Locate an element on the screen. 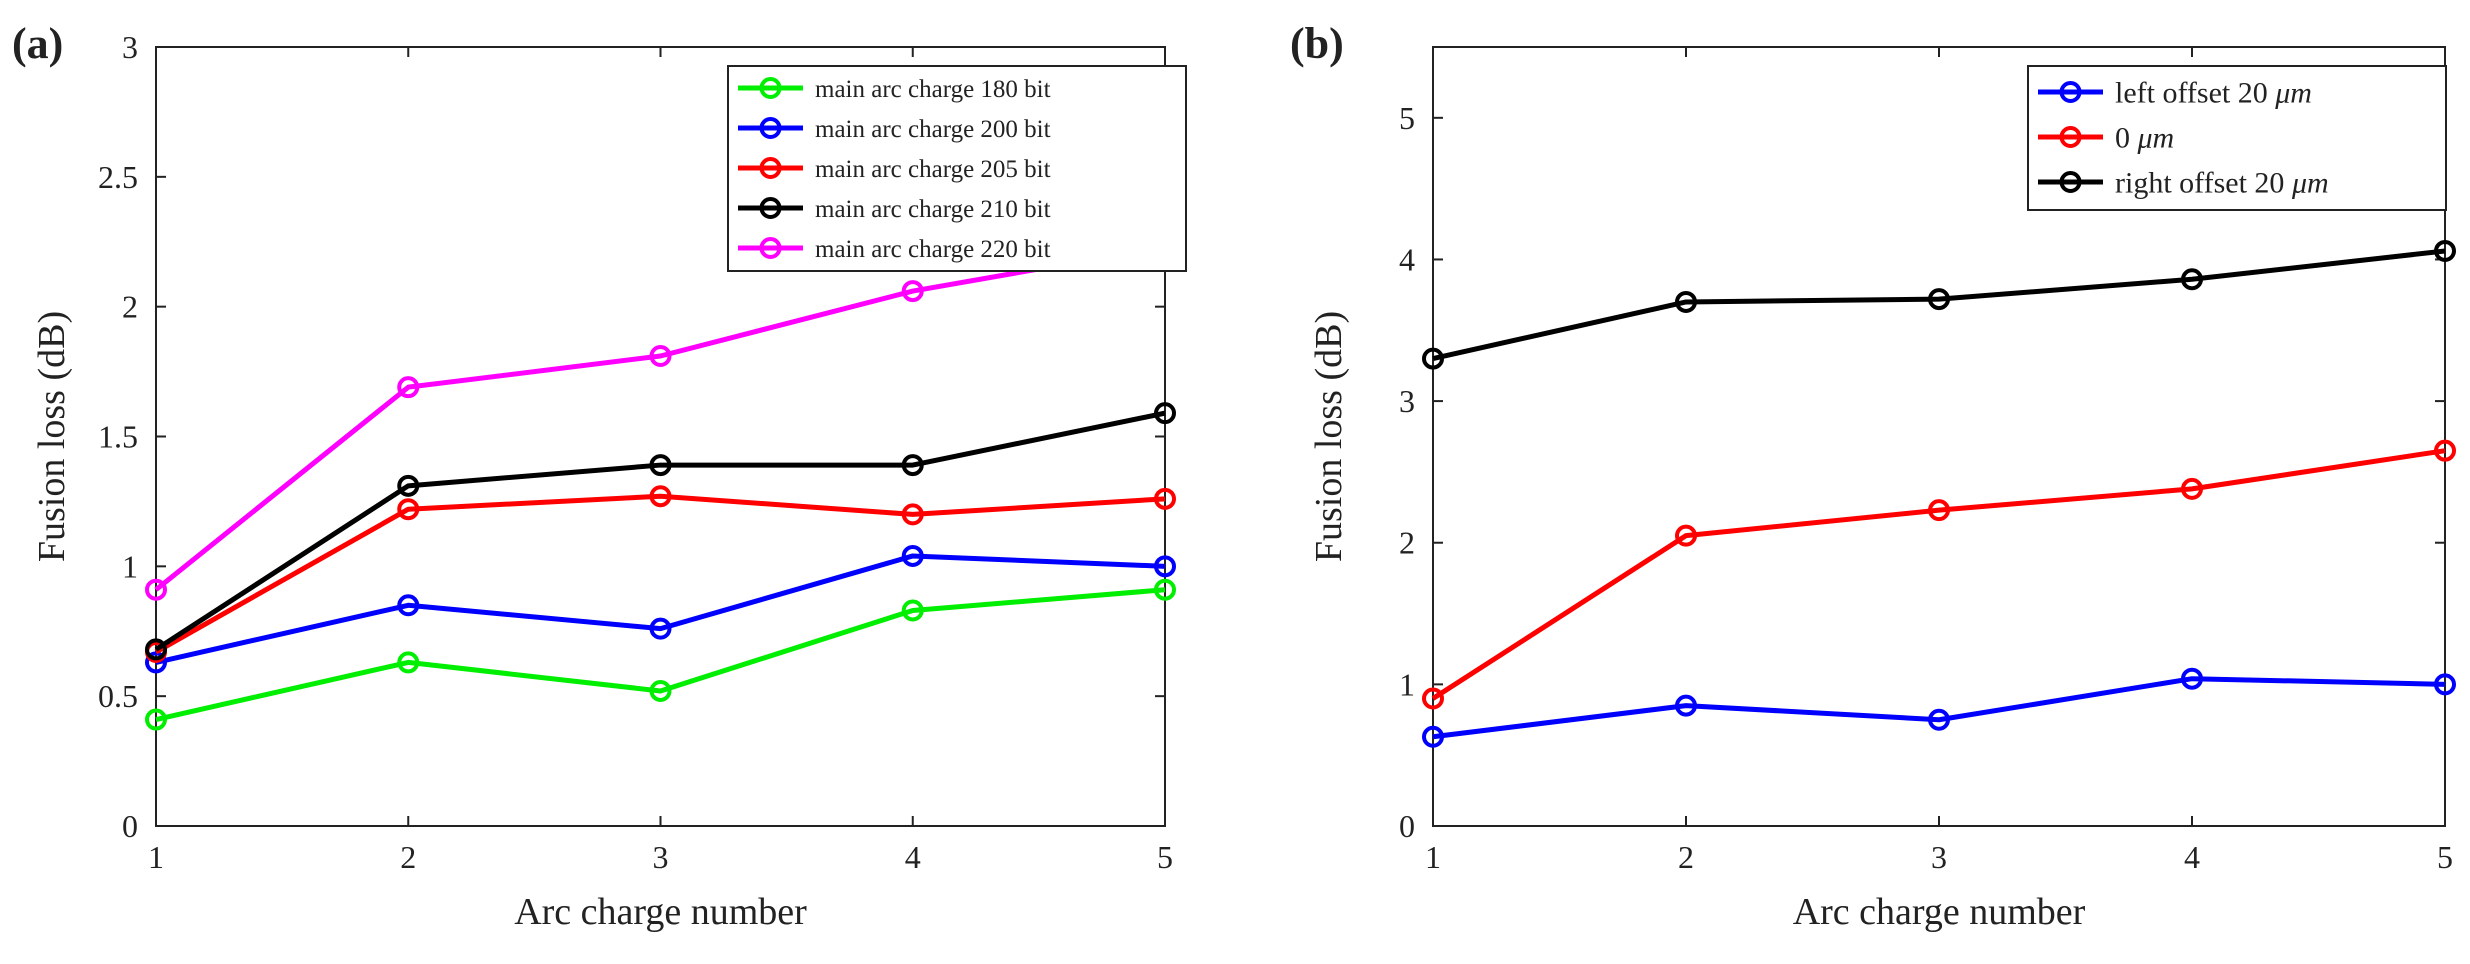  legend-entry: 0 μm is located at coordinates (2144, 138).